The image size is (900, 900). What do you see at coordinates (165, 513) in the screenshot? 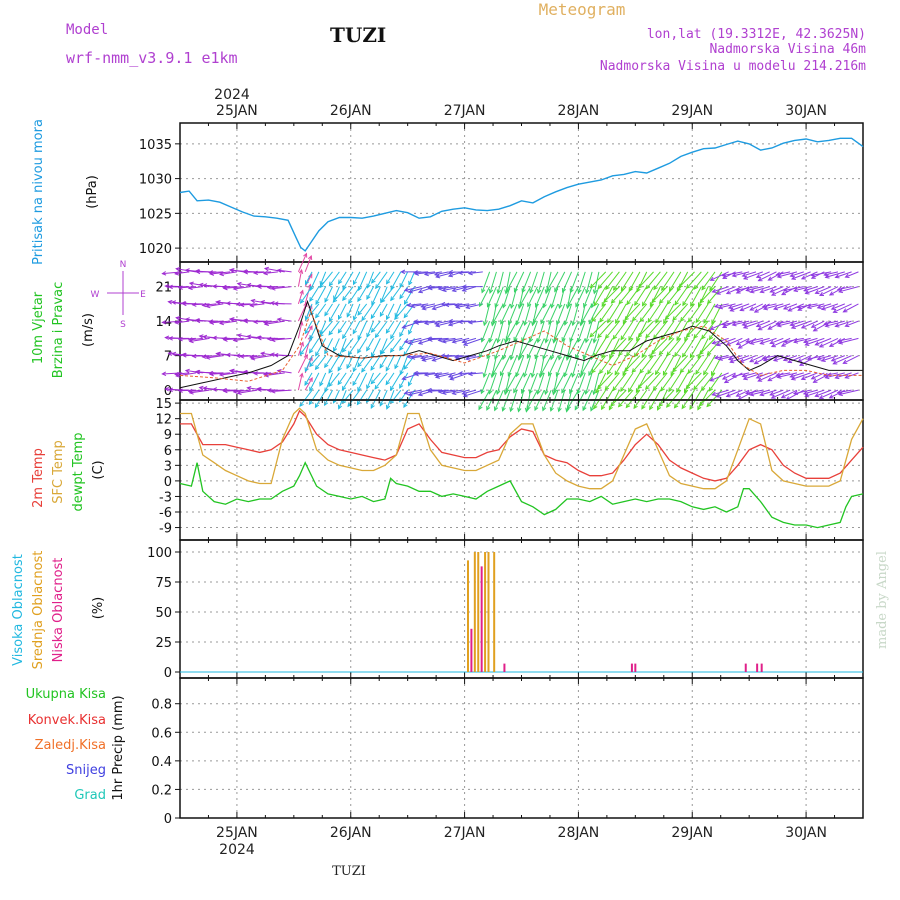
I see `ytick-label: -6` at bounding box center [165, 513].